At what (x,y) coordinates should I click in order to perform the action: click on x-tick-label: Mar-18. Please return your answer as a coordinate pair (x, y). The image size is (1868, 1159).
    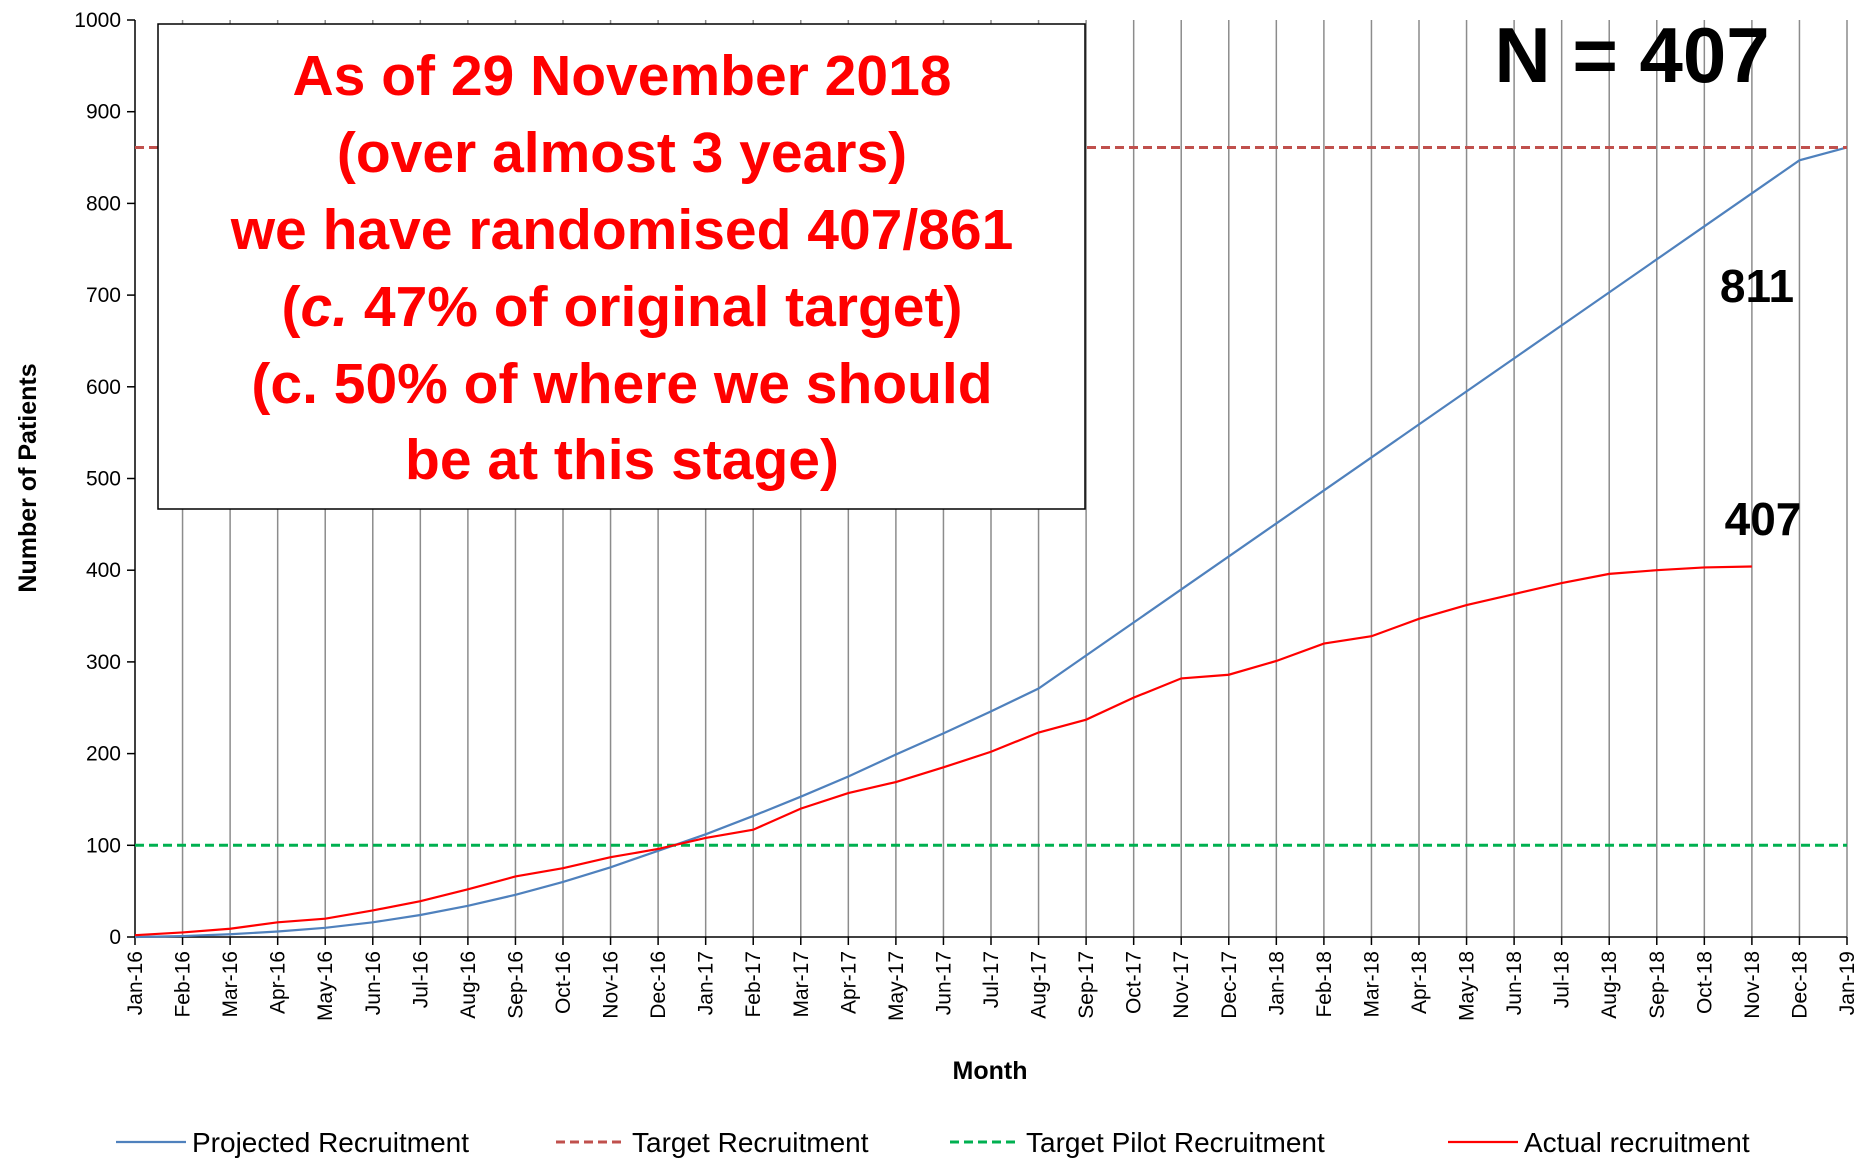
    Looking at the image, I should click on (1371, 984).